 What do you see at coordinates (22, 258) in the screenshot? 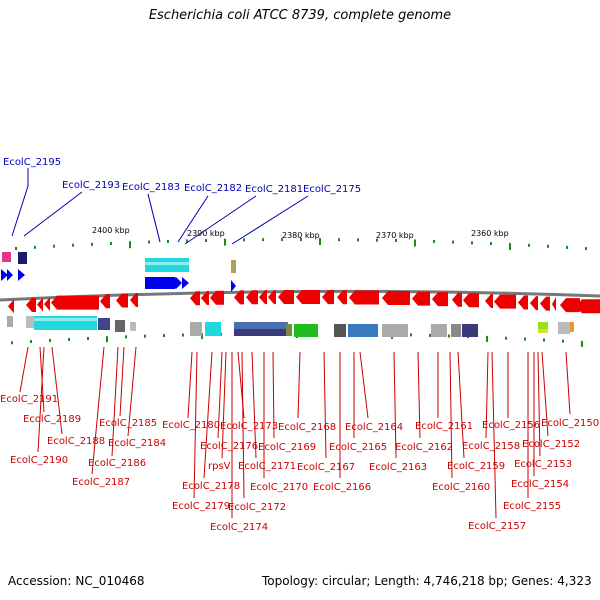
I see `feature-block-navy` at bounding box center [22, 258].